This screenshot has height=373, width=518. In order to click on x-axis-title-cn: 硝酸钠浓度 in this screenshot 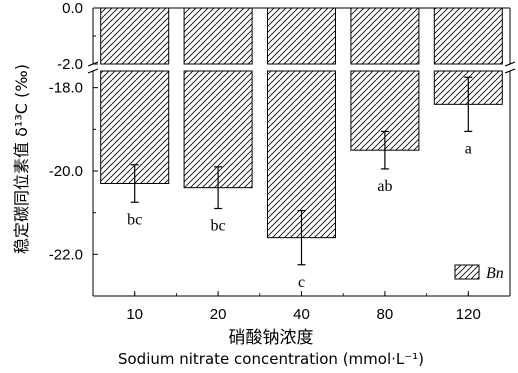, I will do `click(271, 338)`.